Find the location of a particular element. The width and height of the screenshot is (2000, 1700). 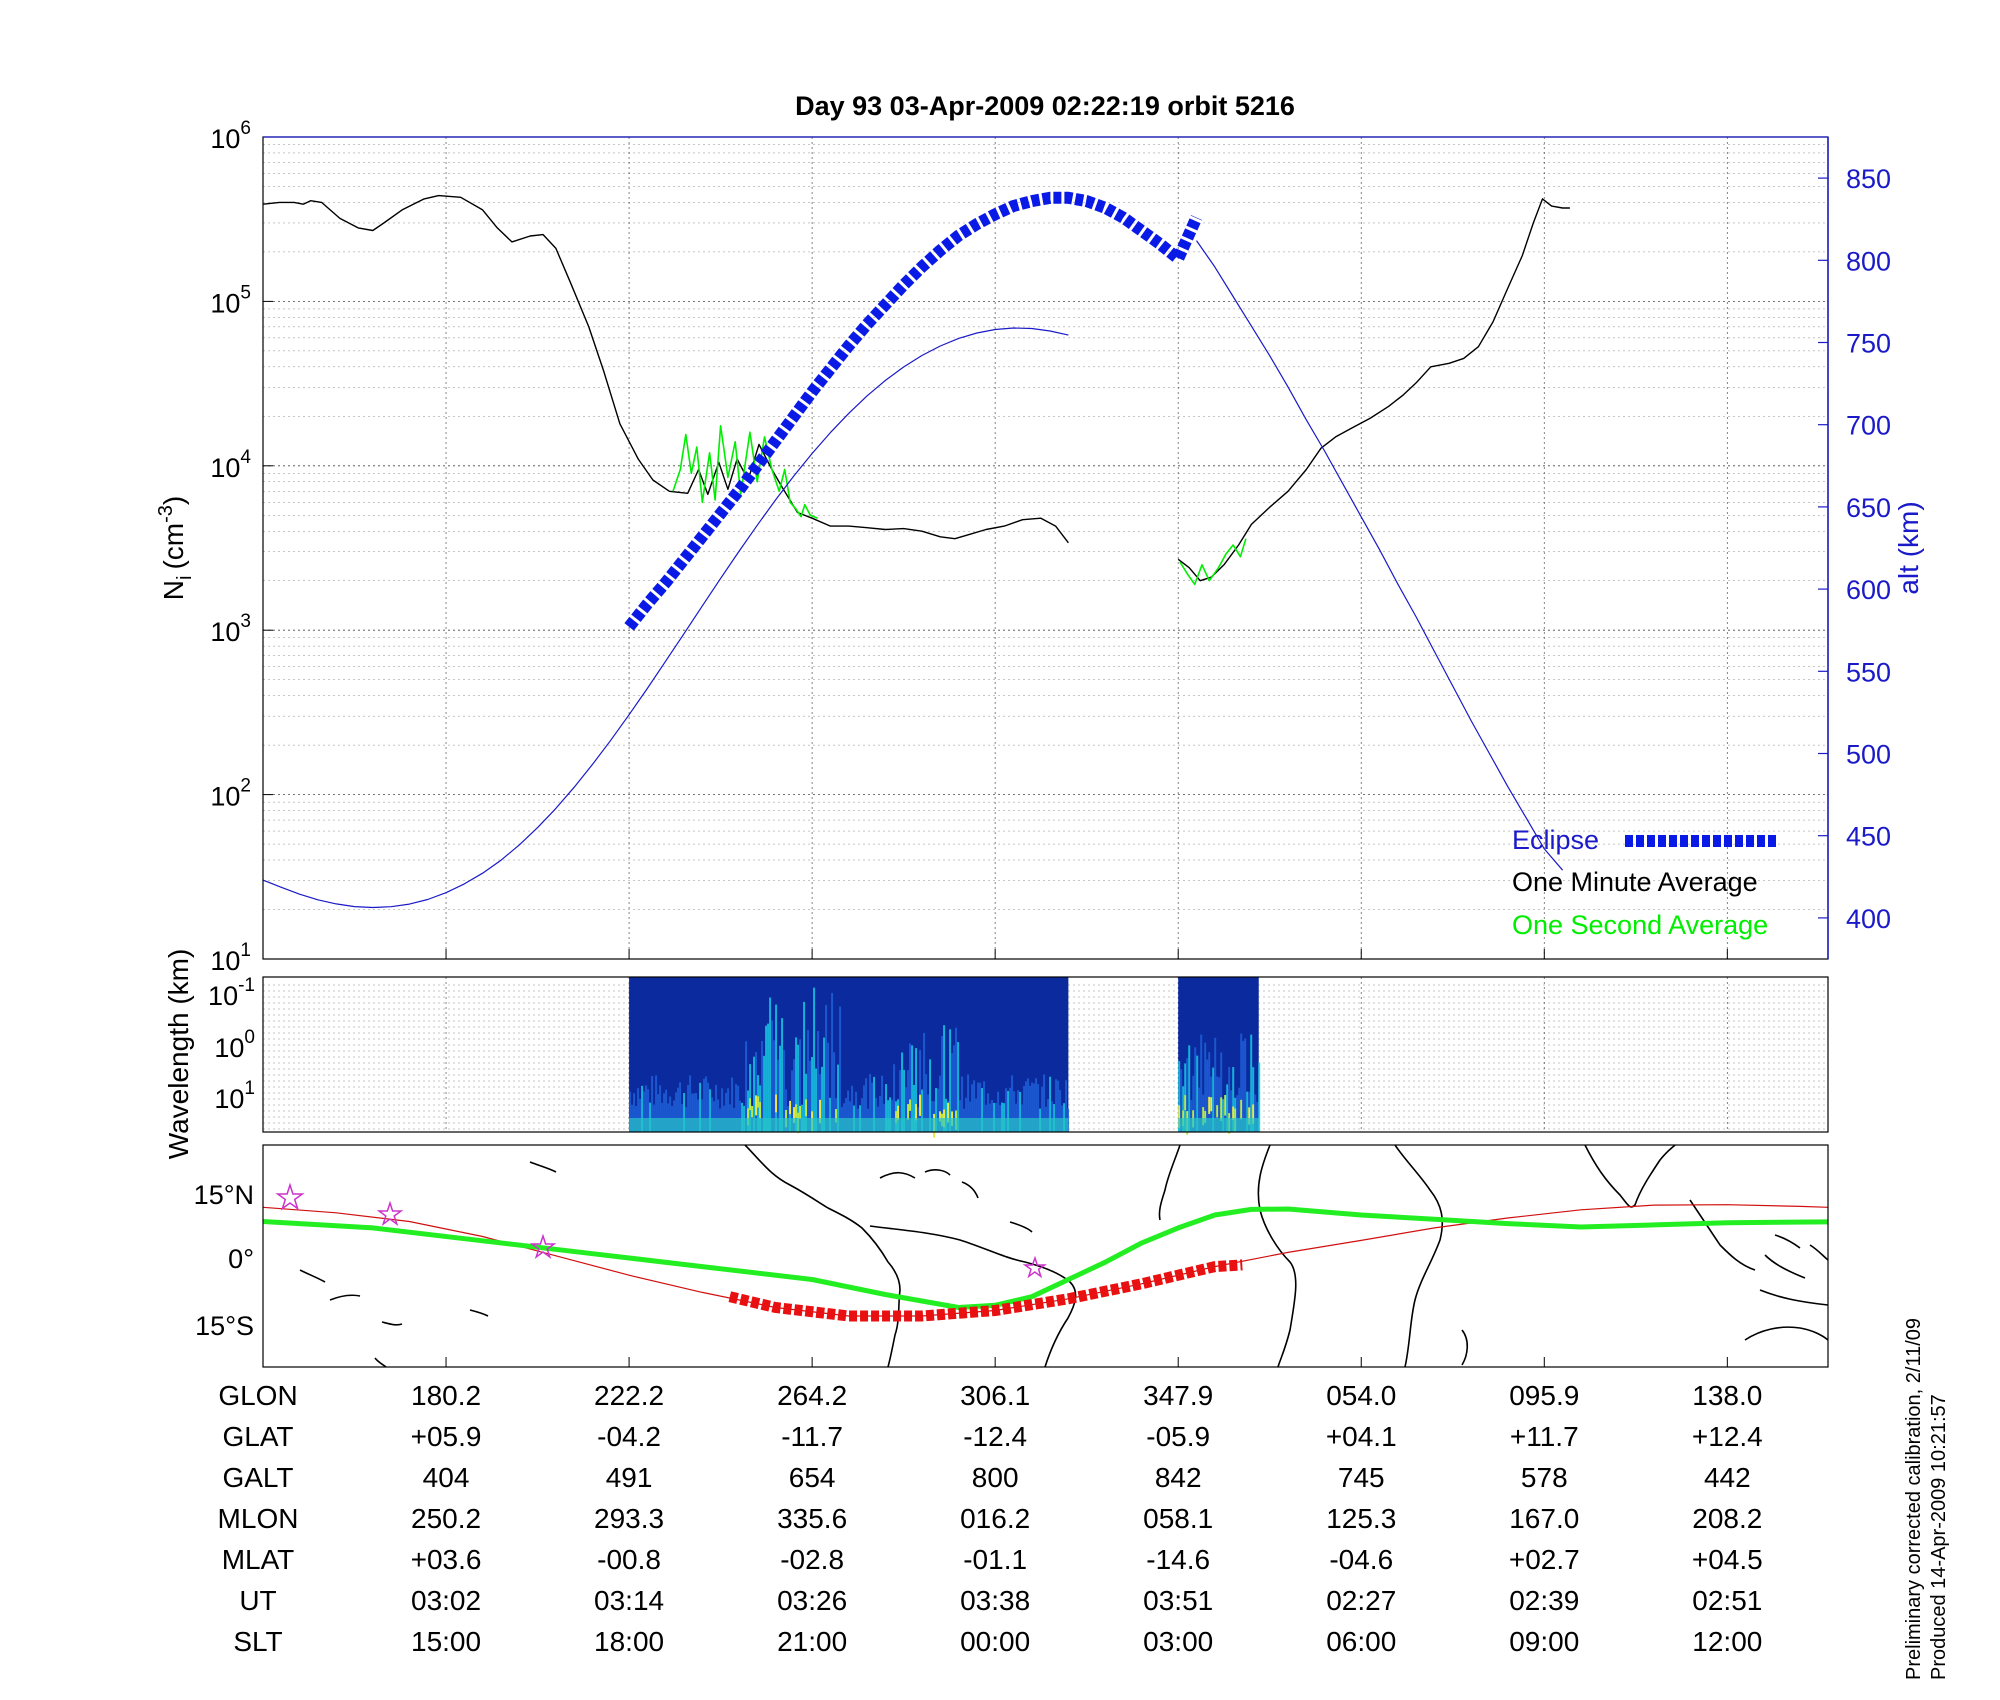

altitude-tick-label-800: 800 is located at coordinates (1868, 261).